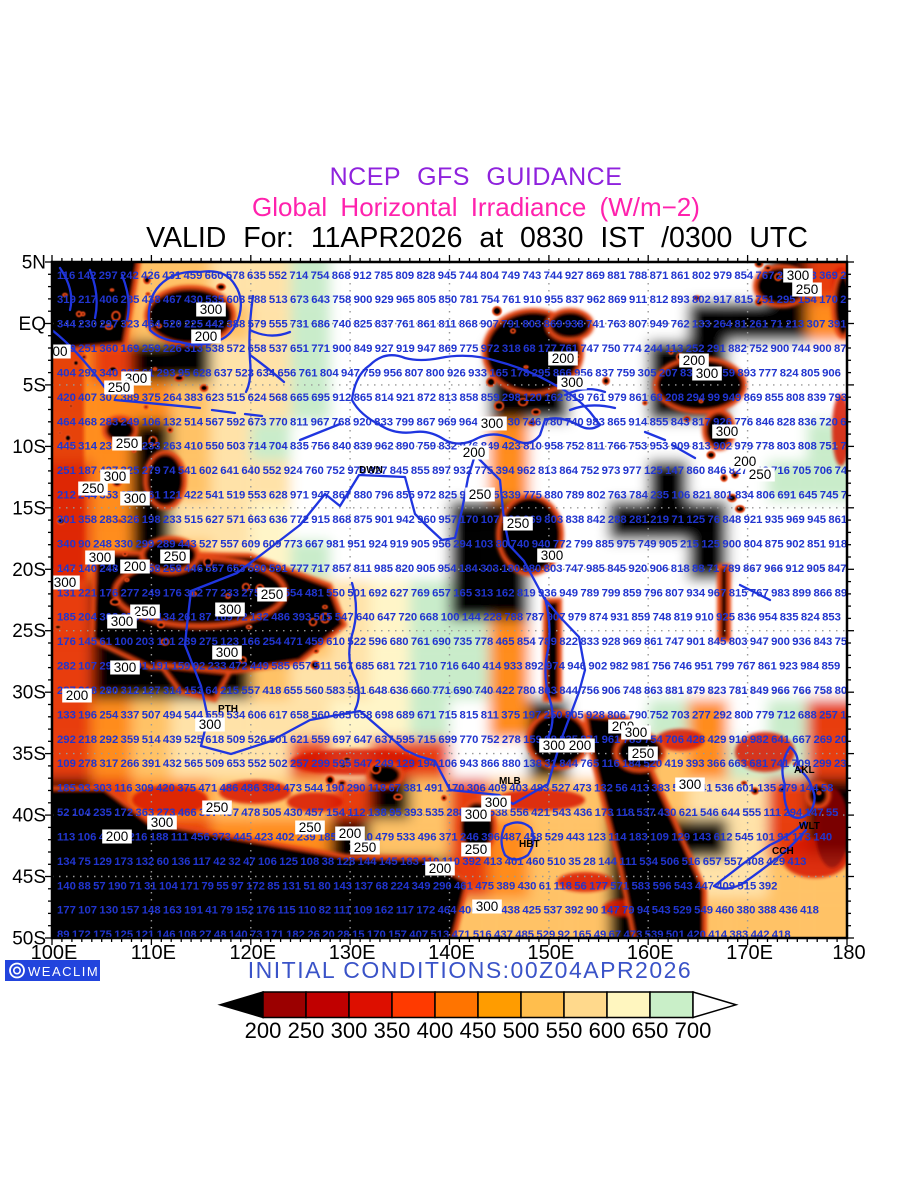 The height and width of the screenshot is (1200, 900). What do you see at coordinates (470, 970) in the screenshot?
I see `svg-text:INITIAL CONDITIONS:00Z04APR202: INITIAL CONDITIONS:00Z04APR2026` at bounding box center [470, 970].